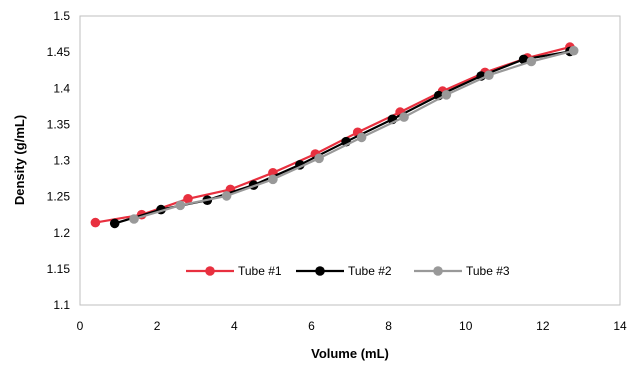  What do you see at coordinates (157, 326) in the screenshot?
I see `x-tick-label: 2` at bounding box center [157, 326].